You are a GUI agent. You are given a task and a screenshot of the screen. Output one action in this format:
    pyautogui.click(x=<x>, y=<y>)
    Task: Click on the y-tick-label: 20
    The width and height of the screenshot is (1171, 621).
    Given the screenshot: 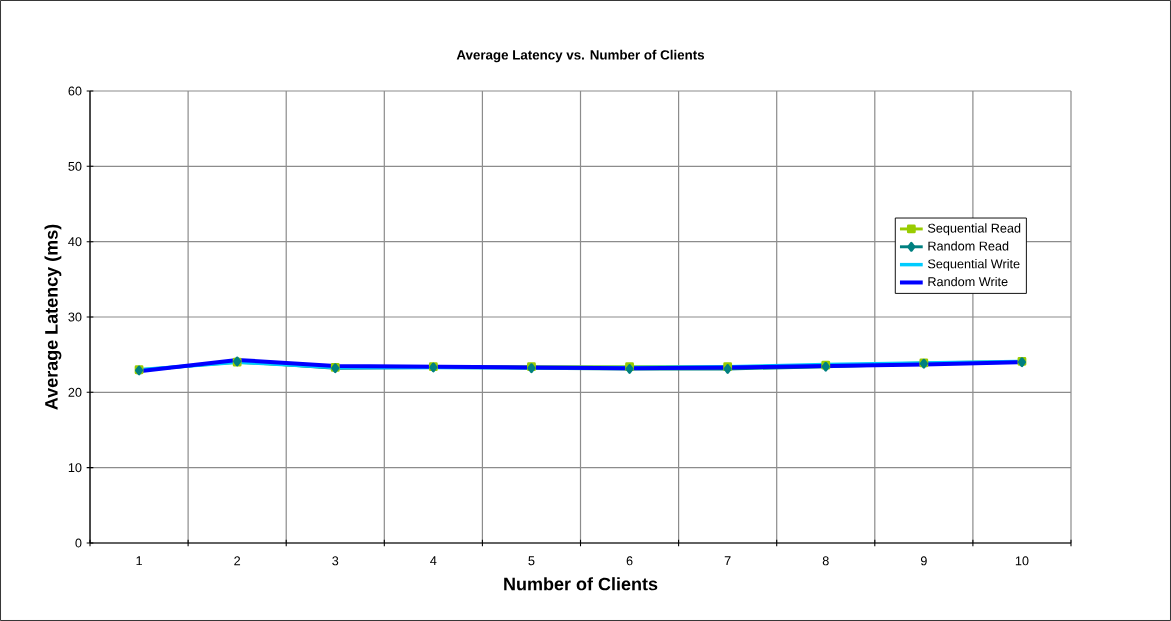 What is the action you would take?
    pyautogui.click(x=75, y=392)
    